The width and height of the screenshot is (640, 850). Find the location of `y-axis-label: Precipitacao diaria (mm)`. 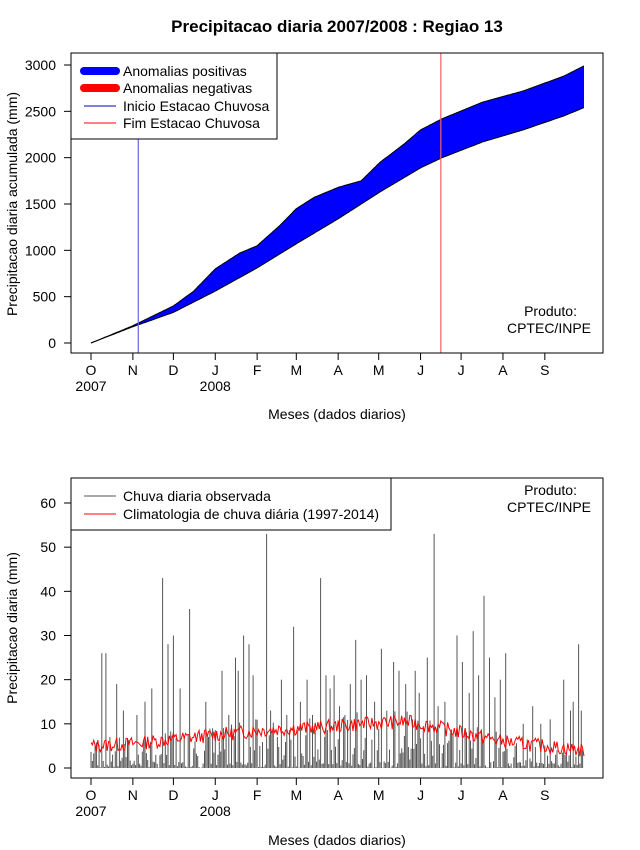

y-axis-label: Precipitacao diaria (mm) is located at coordinates (12, 628).